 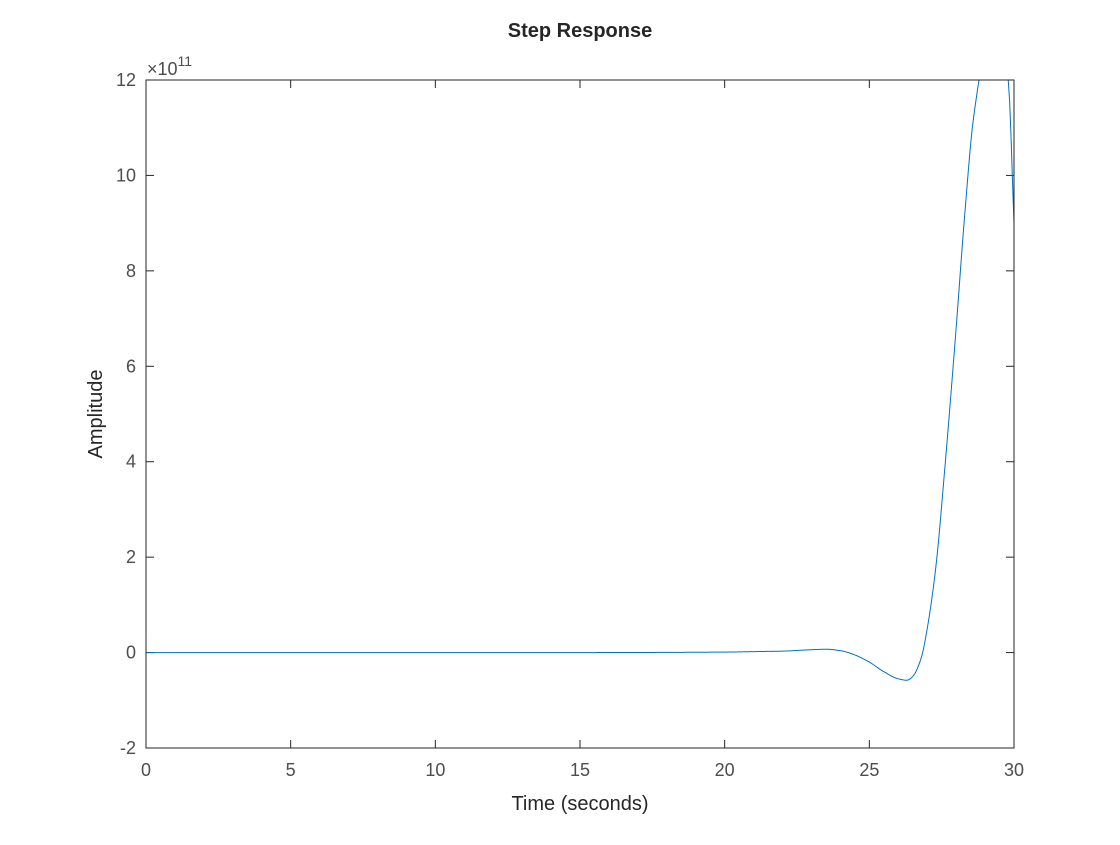 What do you see at coordinates (131, 557) in the screenshot?
I see `y-tick-label: 2` at bounding box center [131, 557].